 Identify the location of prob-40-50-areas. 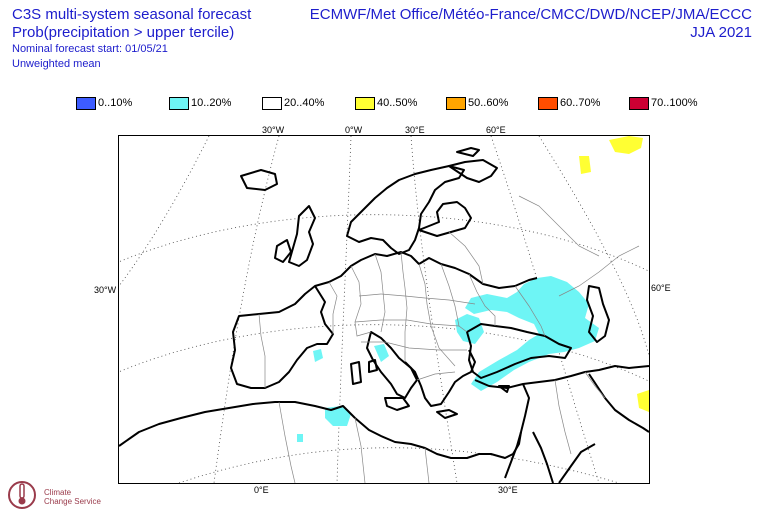
(614, 274).